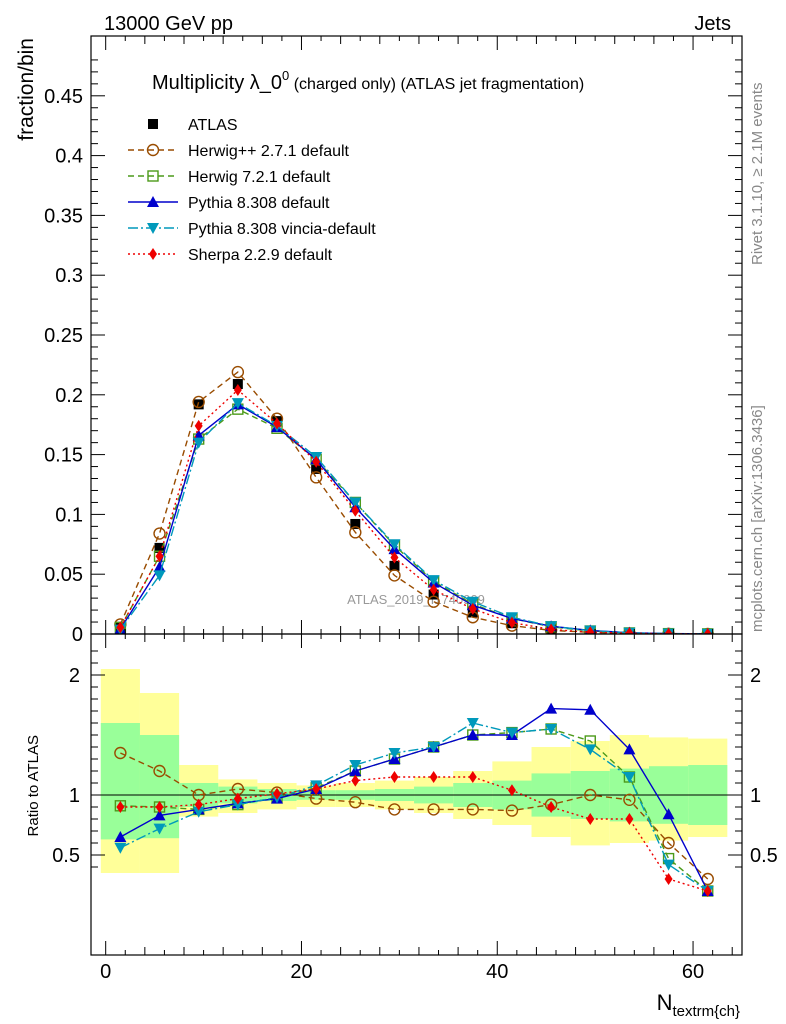 The width and height of the screenshot is (786, 1024). Describe the element at coordinates (168, 24) in the screenshot. I see `header-left: 13000 GeV pp` at that location.